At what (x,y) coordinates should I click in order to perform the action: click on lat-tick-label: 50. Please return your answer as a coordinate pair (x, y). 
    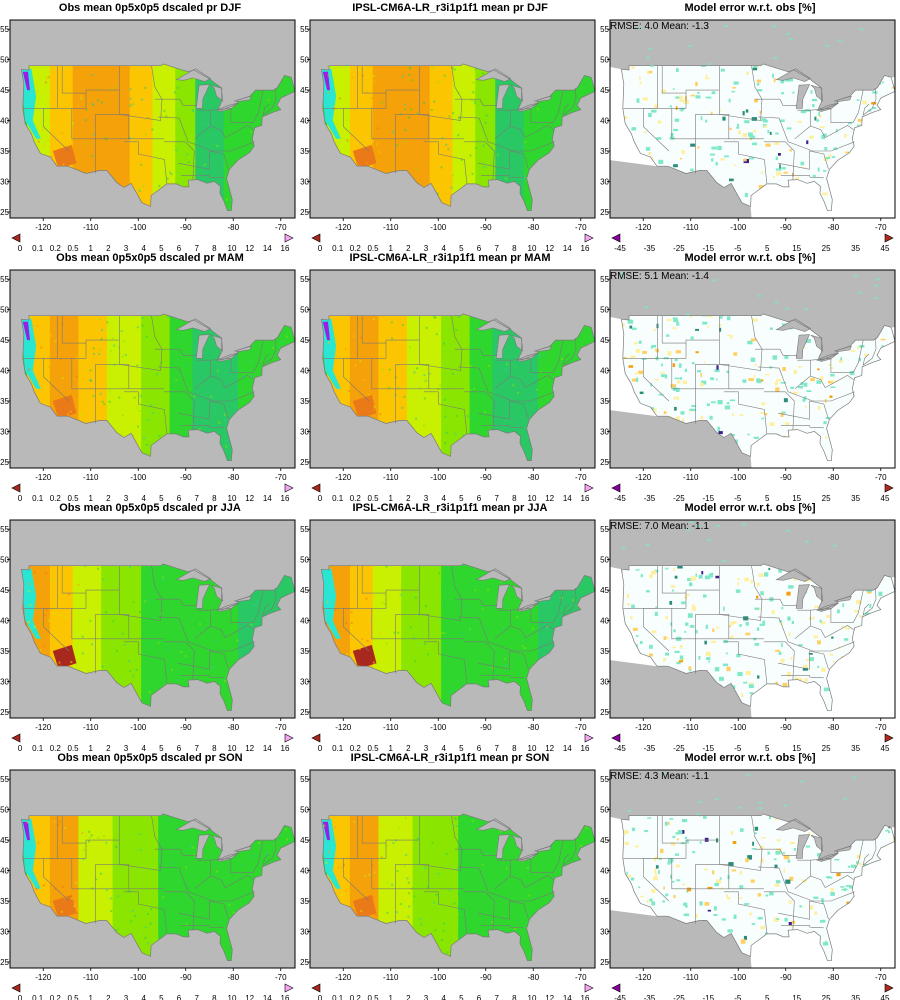
    Looking at the image, I should click on (4, 310).